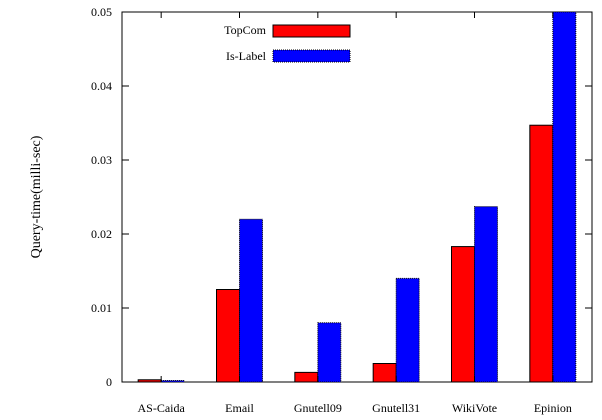 This screenshot has width=602, height=420. Describe the element at coordinates (109, 382) in the screenshot. I see `y-tick-label: 0` at that location.